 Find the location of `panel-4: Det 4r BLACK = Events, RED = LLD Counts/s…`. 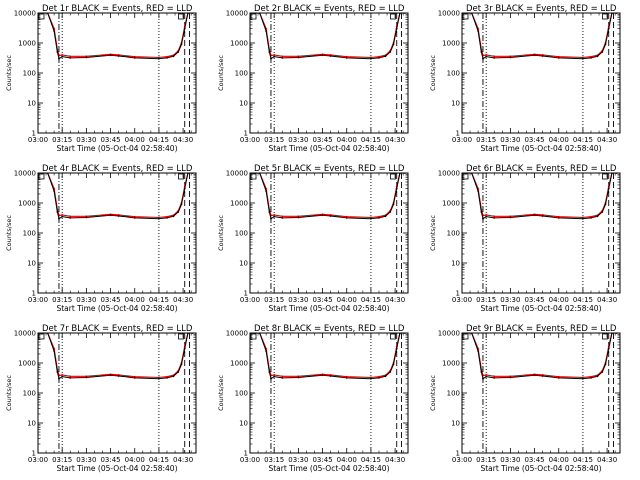

panel-4: Det 4r BLACK = Events, RED = LLD Counts/s… is located at coordinates (101, 238).